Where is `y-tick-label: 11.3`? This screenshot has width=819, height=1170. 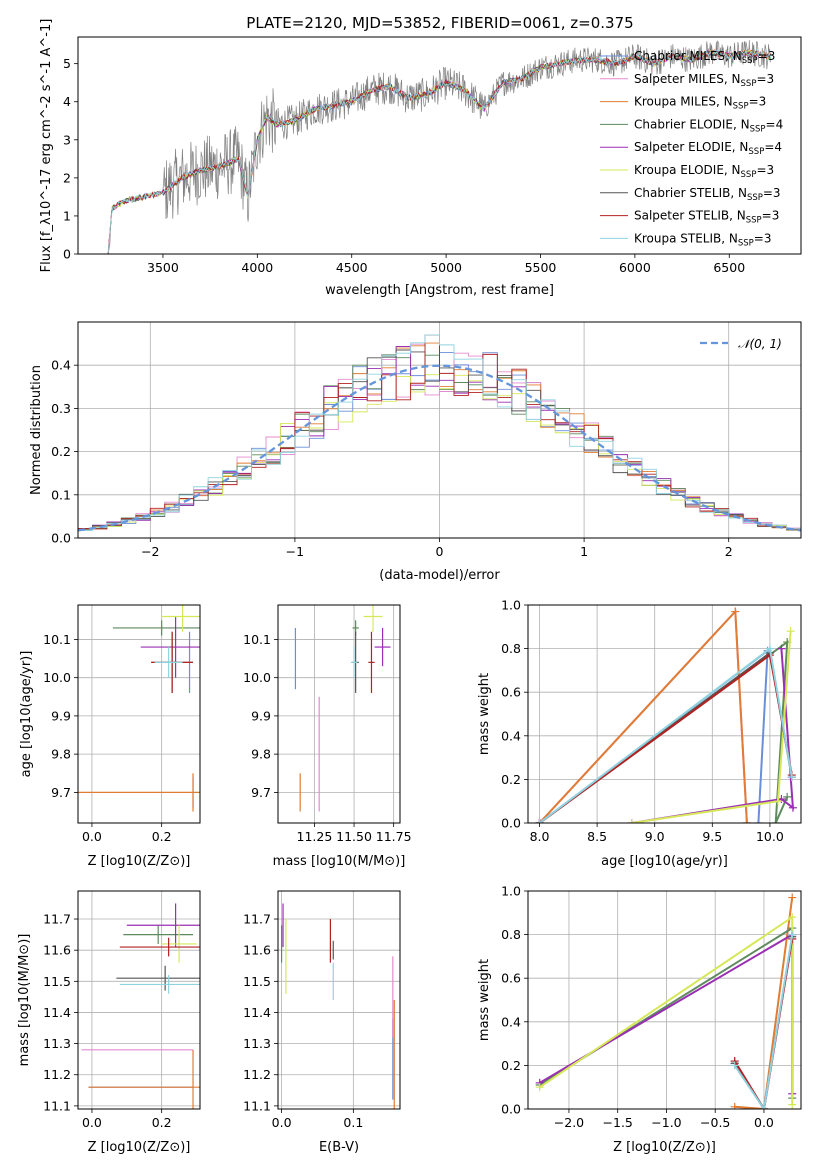 y-tick-label: 11.3 is located at coordinates (257, 1043).